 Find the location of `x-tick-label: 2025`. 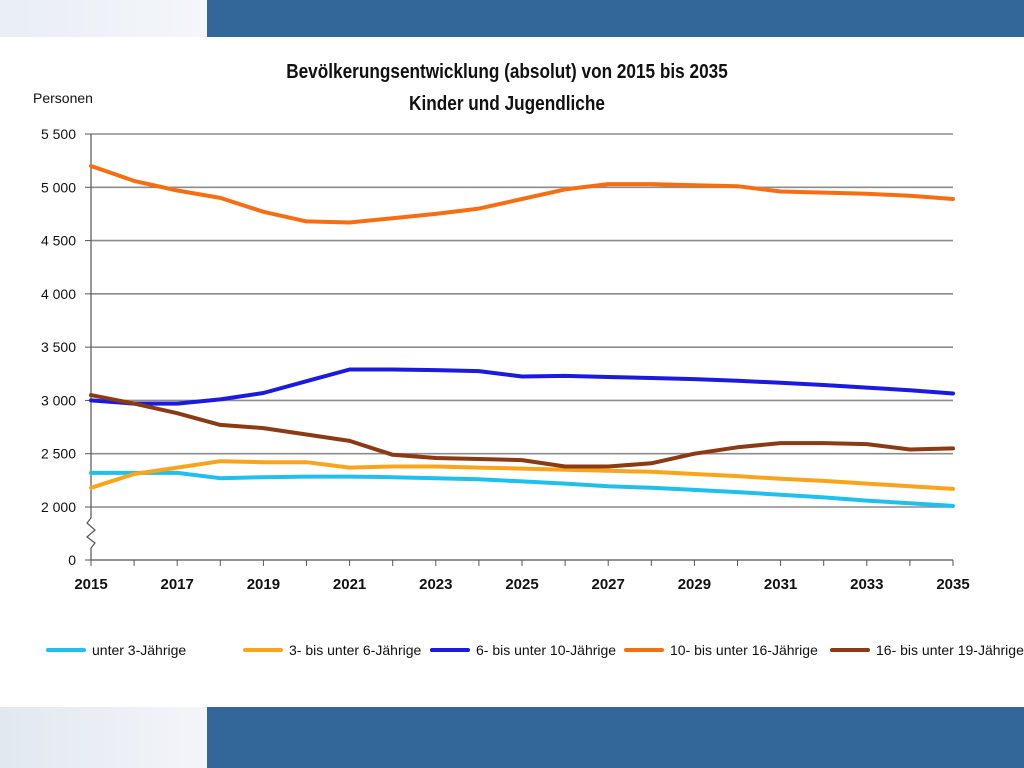

x-tick-label: 2025 is located at coordinates (521, 584).